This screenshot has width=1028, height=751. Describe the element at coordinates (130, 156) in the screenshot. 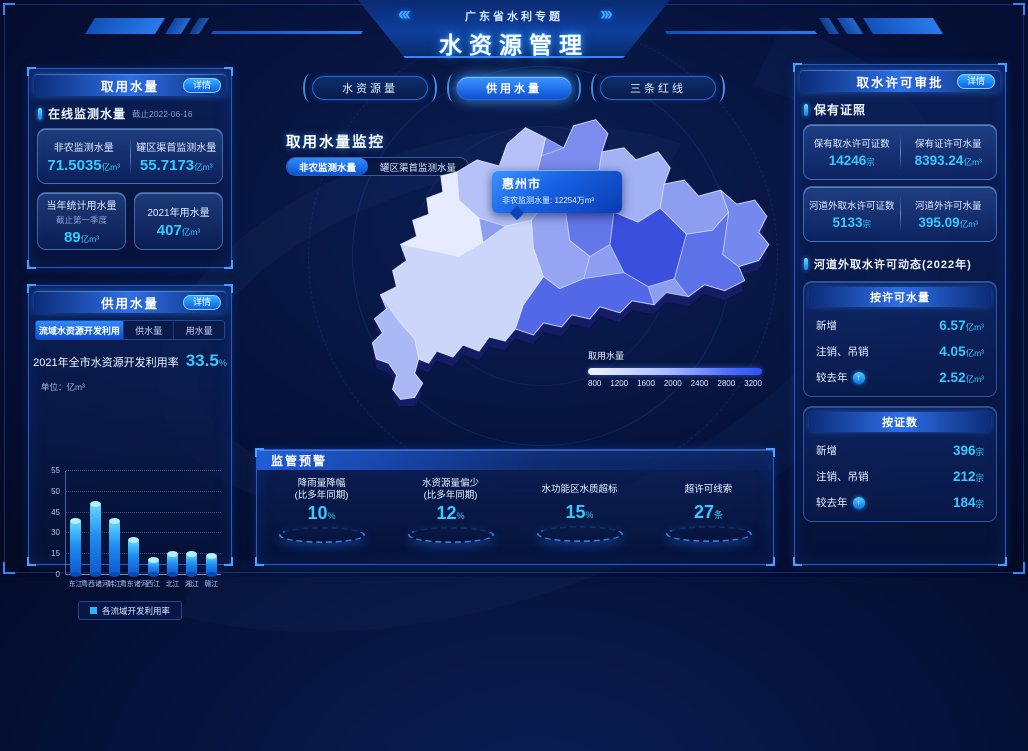

I see `online-stats-card: 非农监测水量 71.5035亿m³ 罐区渠首监测水量 55.7173亿m³` at that location.